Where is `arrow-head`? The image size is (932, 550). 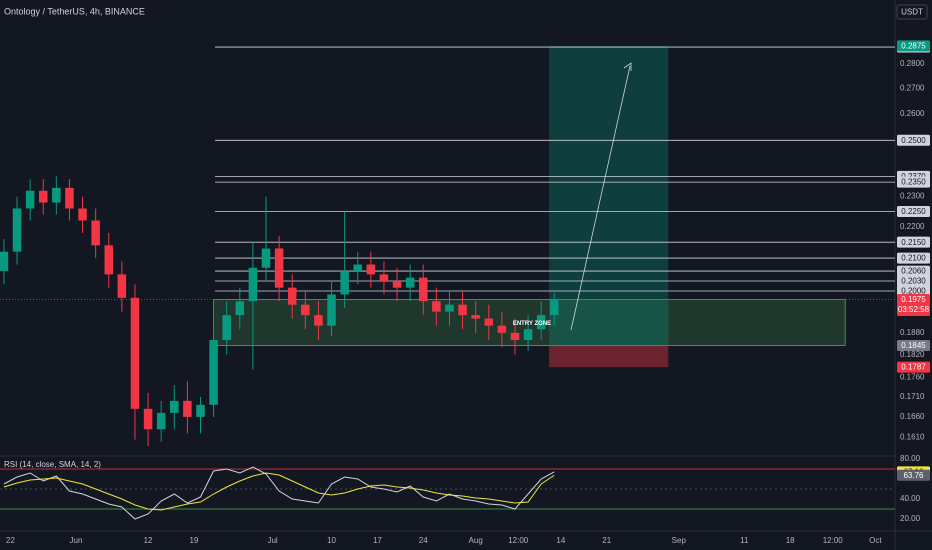 arrow-head is located at coordinates (627, 66).